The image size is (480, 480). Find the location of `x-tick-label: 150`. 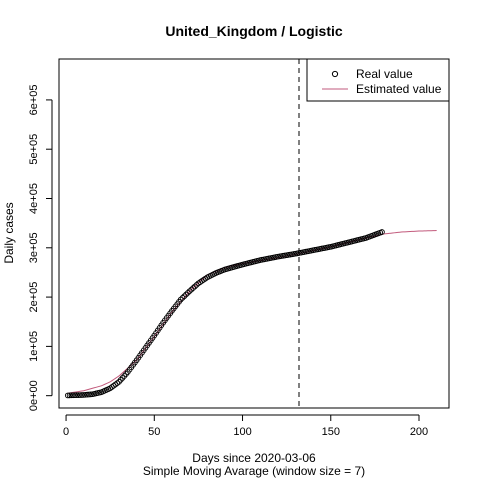

x-tick-label: 150 is located at coordinates (331, 432).